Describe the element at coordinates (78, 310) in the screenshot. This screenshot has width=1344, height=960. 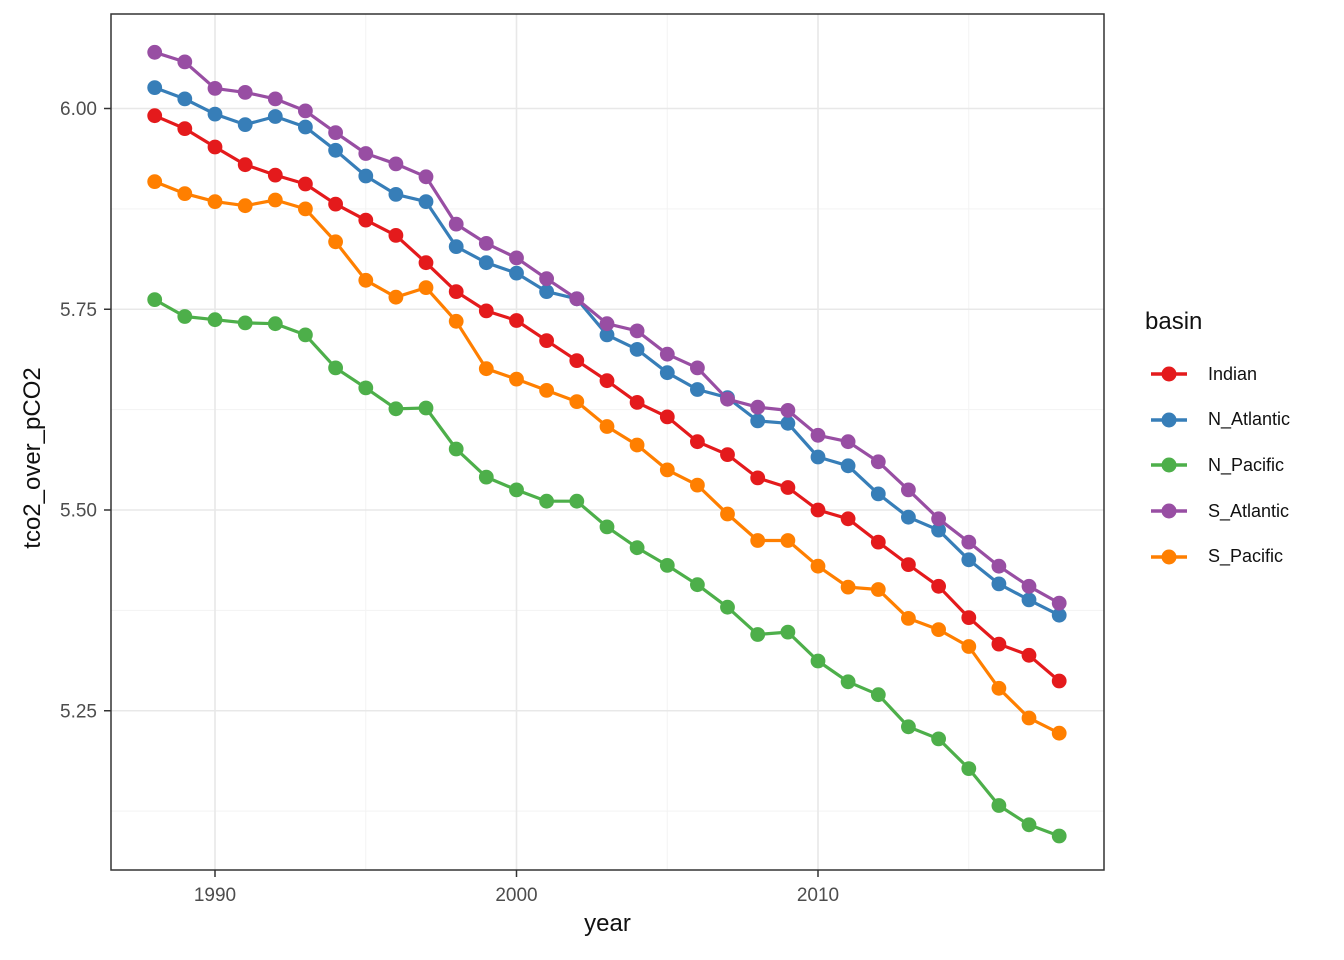
I see `y-tick-label: 5.75` at that location.